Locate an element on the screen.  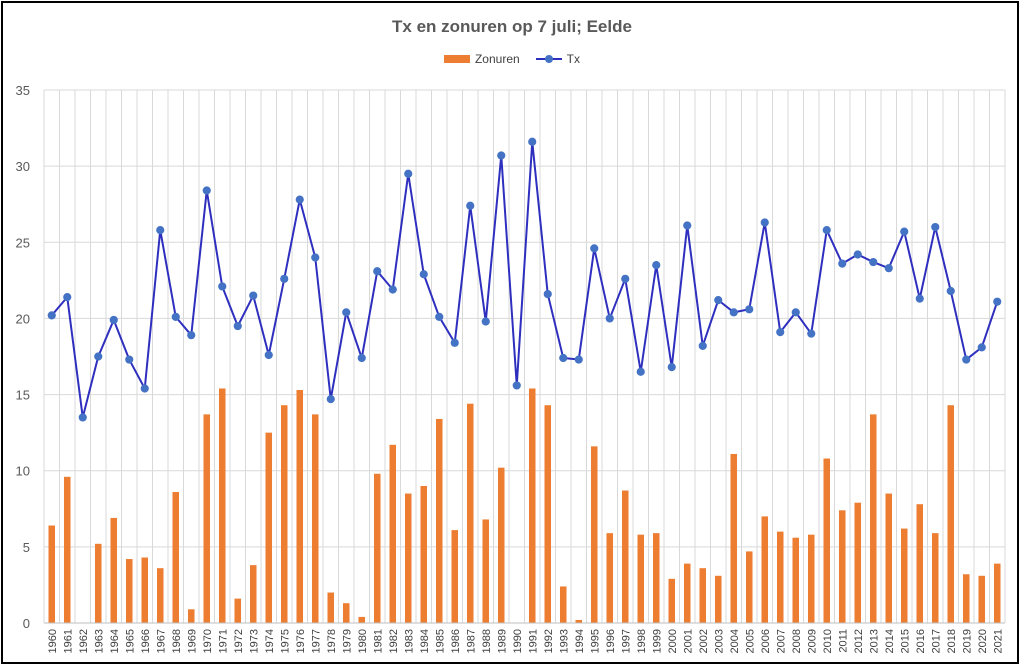
x-tick-label: 2005 is located at coordinates (750, 641).